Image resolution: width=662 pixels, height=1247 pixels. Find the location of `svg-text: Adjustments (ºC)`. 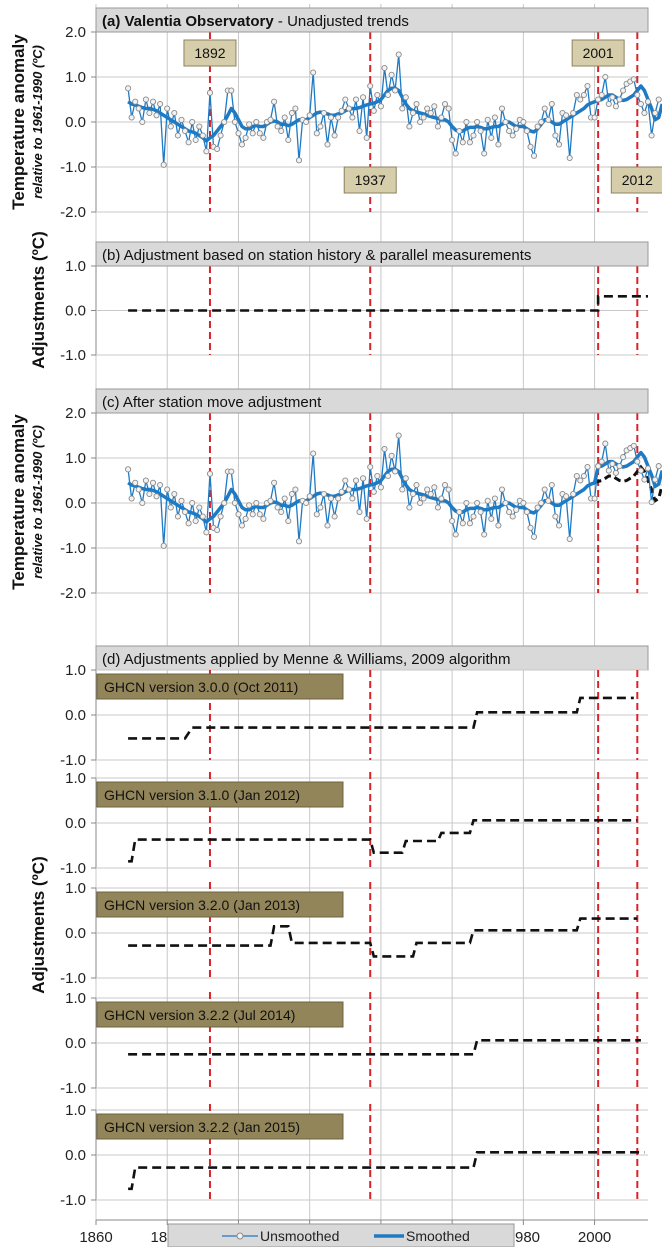

svg-text: Adjustments (ºC) is located at coordinates (38, 300).